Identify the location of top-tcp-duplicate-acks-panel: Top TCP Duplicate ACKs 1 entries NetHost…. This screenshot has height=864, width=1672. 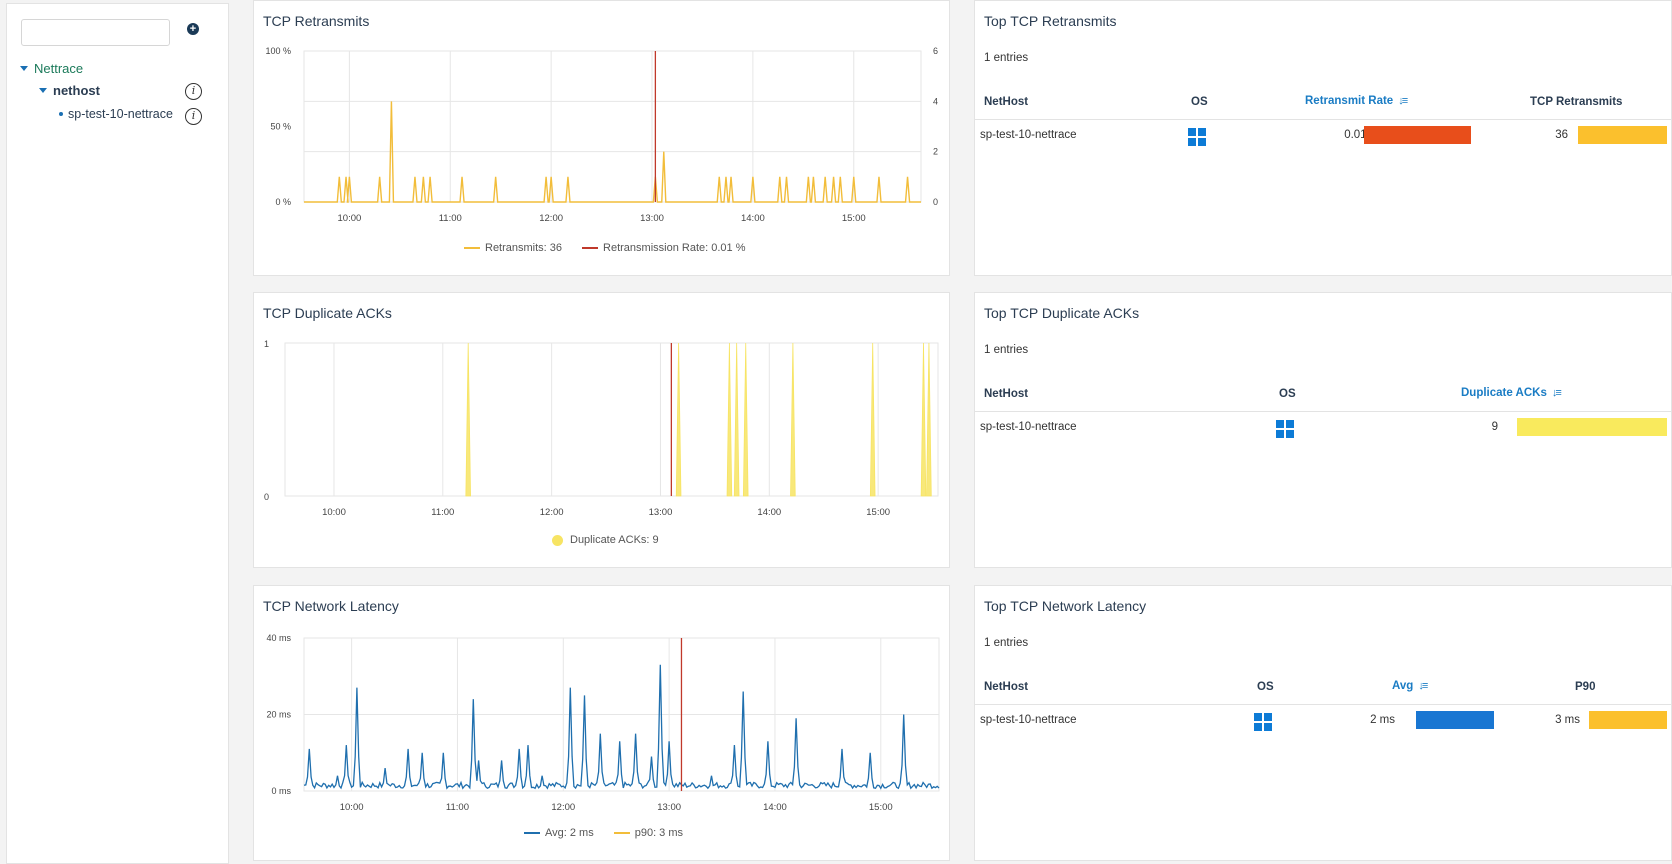
(1323, 430).